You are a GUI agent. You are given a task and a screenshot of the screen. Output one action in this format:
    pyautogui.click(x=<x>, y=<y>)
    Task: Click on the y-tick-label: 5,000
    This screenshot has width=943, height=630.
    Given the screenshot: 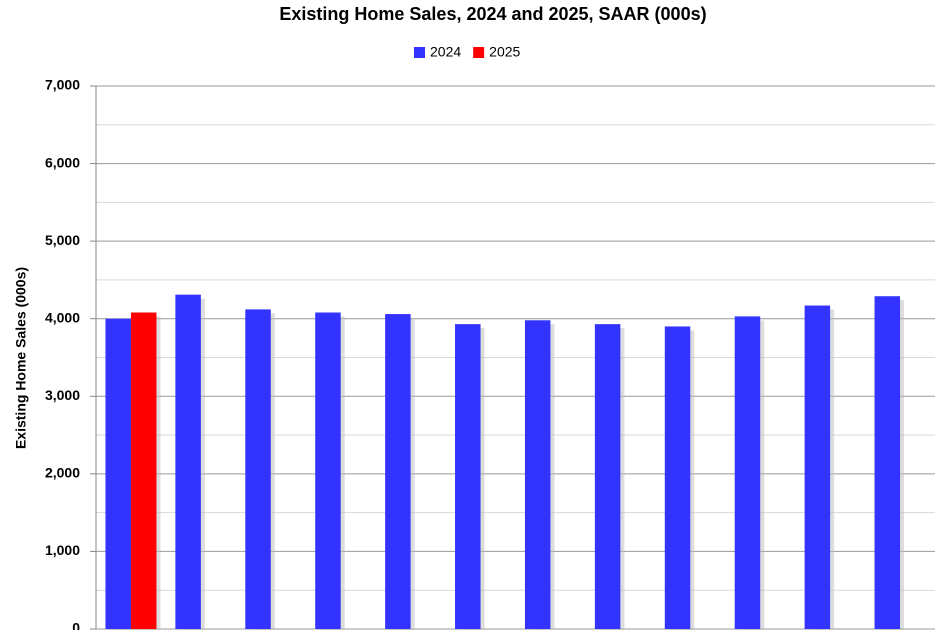 What is the action you would take?
    pyautogui.click(x=62, y=240)
    